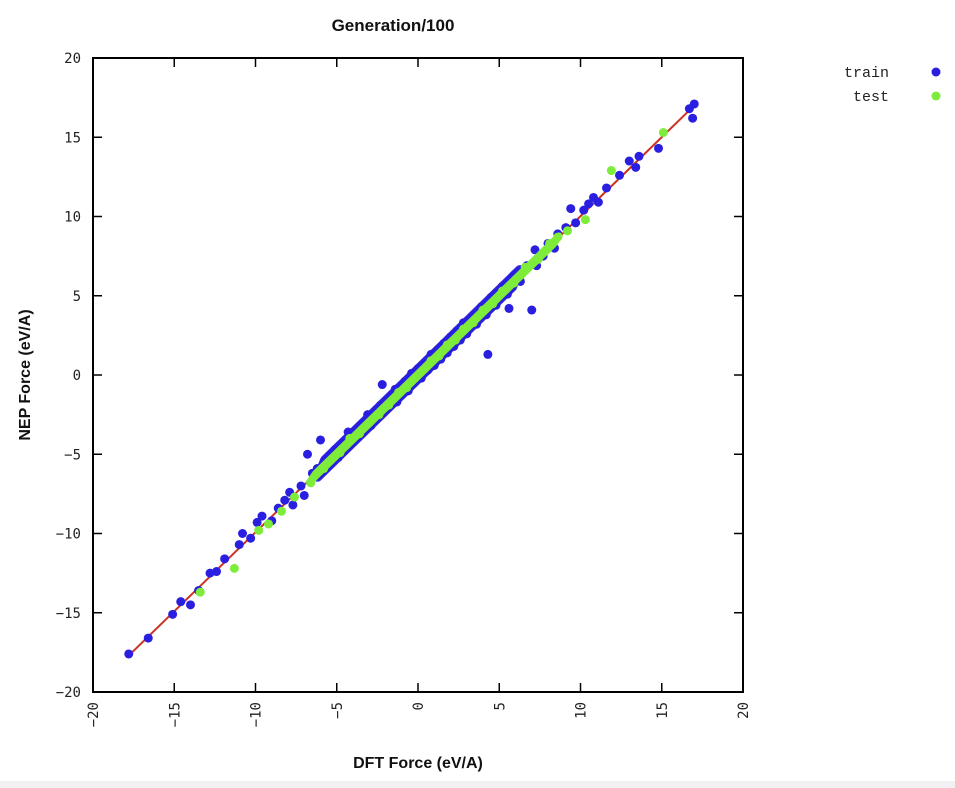 This screenshot has height=788, width=955. Describe the element at coordinates (72, 455) in the screenshot. I see `y-tick-label: −5` at that location.